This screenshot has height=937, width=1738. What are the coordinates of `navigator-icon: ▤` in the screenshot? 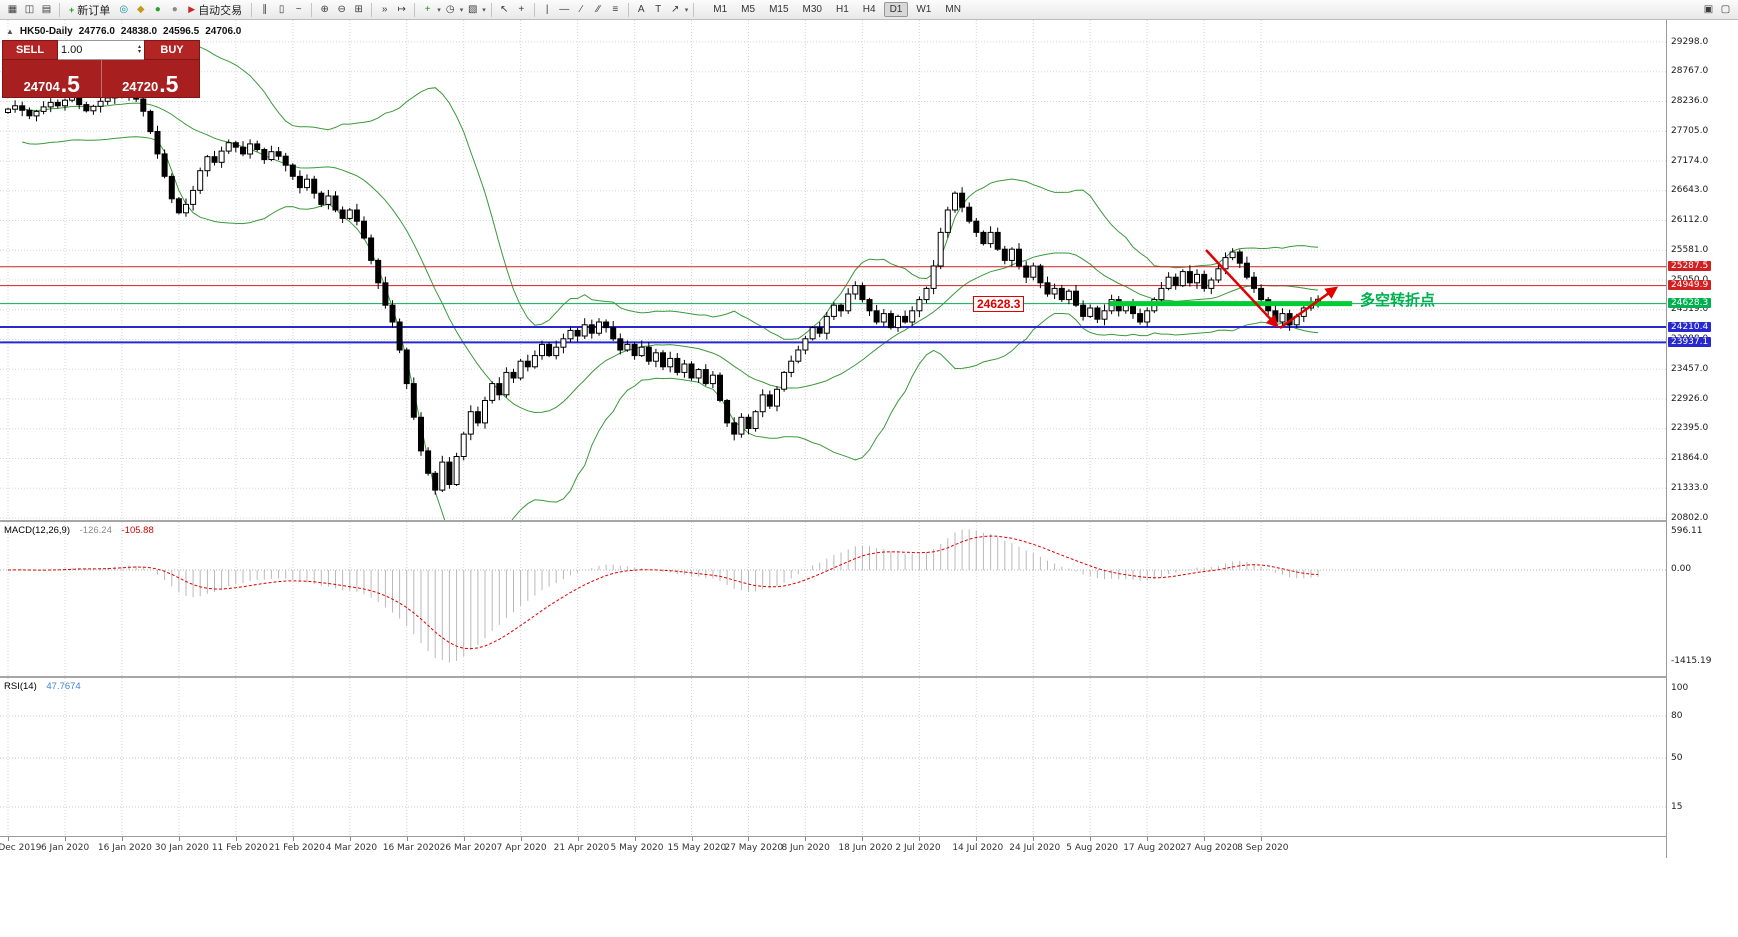 It's located at (46, 9).